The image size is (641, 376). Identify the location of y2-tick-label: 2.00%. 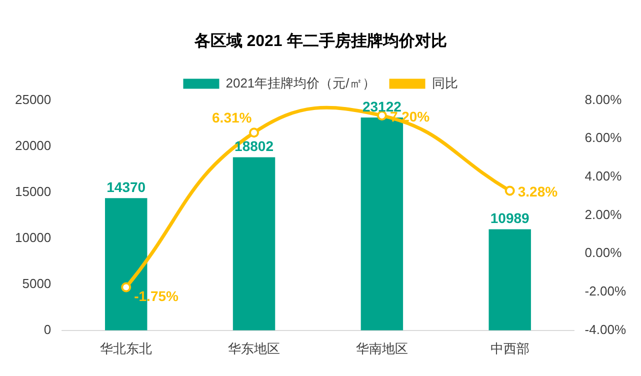
(603, 214).